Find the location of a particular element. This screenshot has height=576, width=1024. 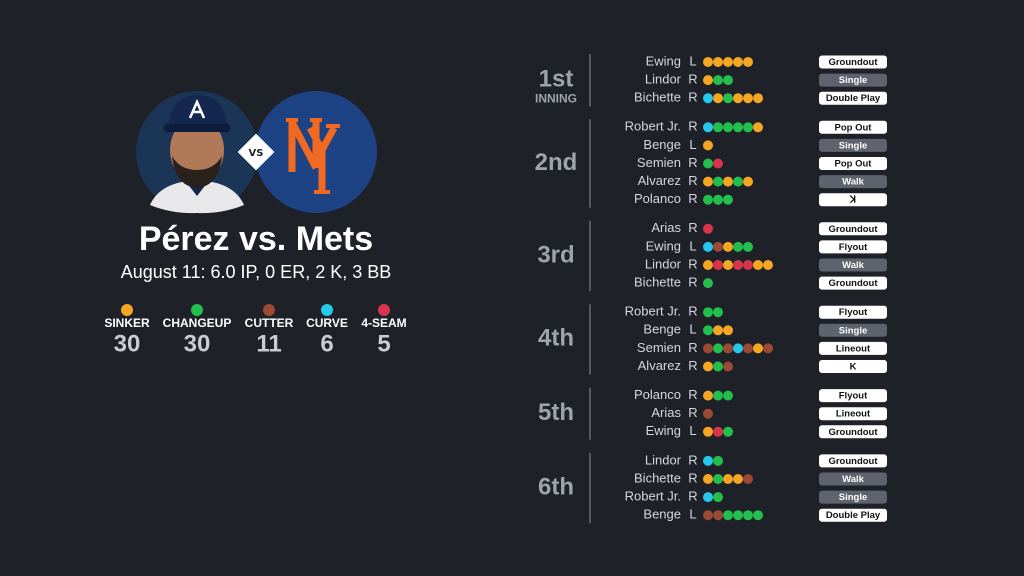

legend-count: 30 is located at coordinates (197, 343).